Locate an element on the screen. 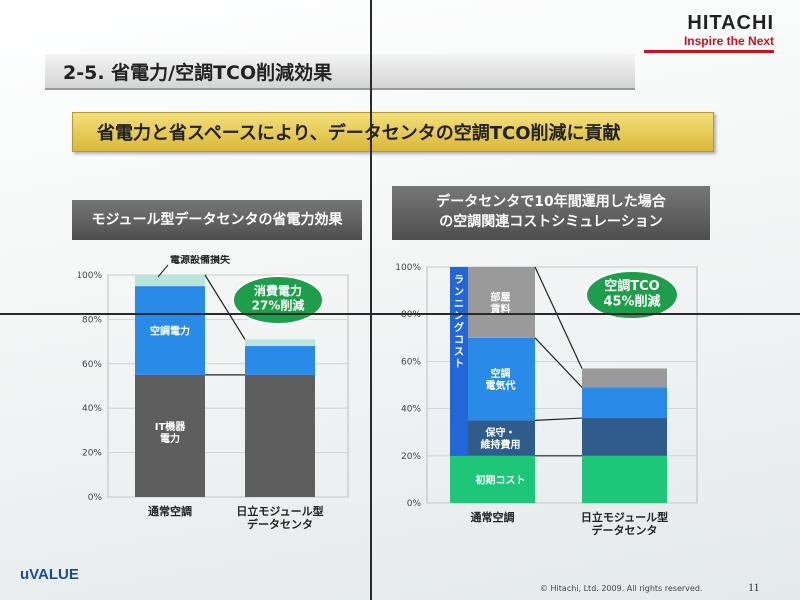 The height and width of the screenshot is (600, 800). hitachi-logo: HITACHI Inspire the Next is located at coordinates (709, 31).